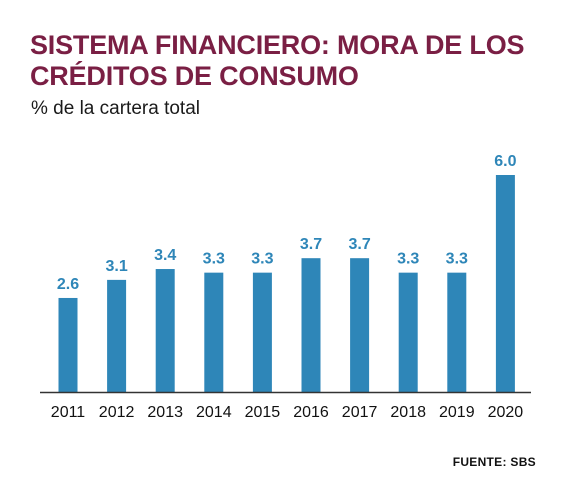 This screenshot has width=568, height=498. What do you see at coordinates (457, 332) in the screenshot?
I see `bar-2019` at bounding box center [457, 332].